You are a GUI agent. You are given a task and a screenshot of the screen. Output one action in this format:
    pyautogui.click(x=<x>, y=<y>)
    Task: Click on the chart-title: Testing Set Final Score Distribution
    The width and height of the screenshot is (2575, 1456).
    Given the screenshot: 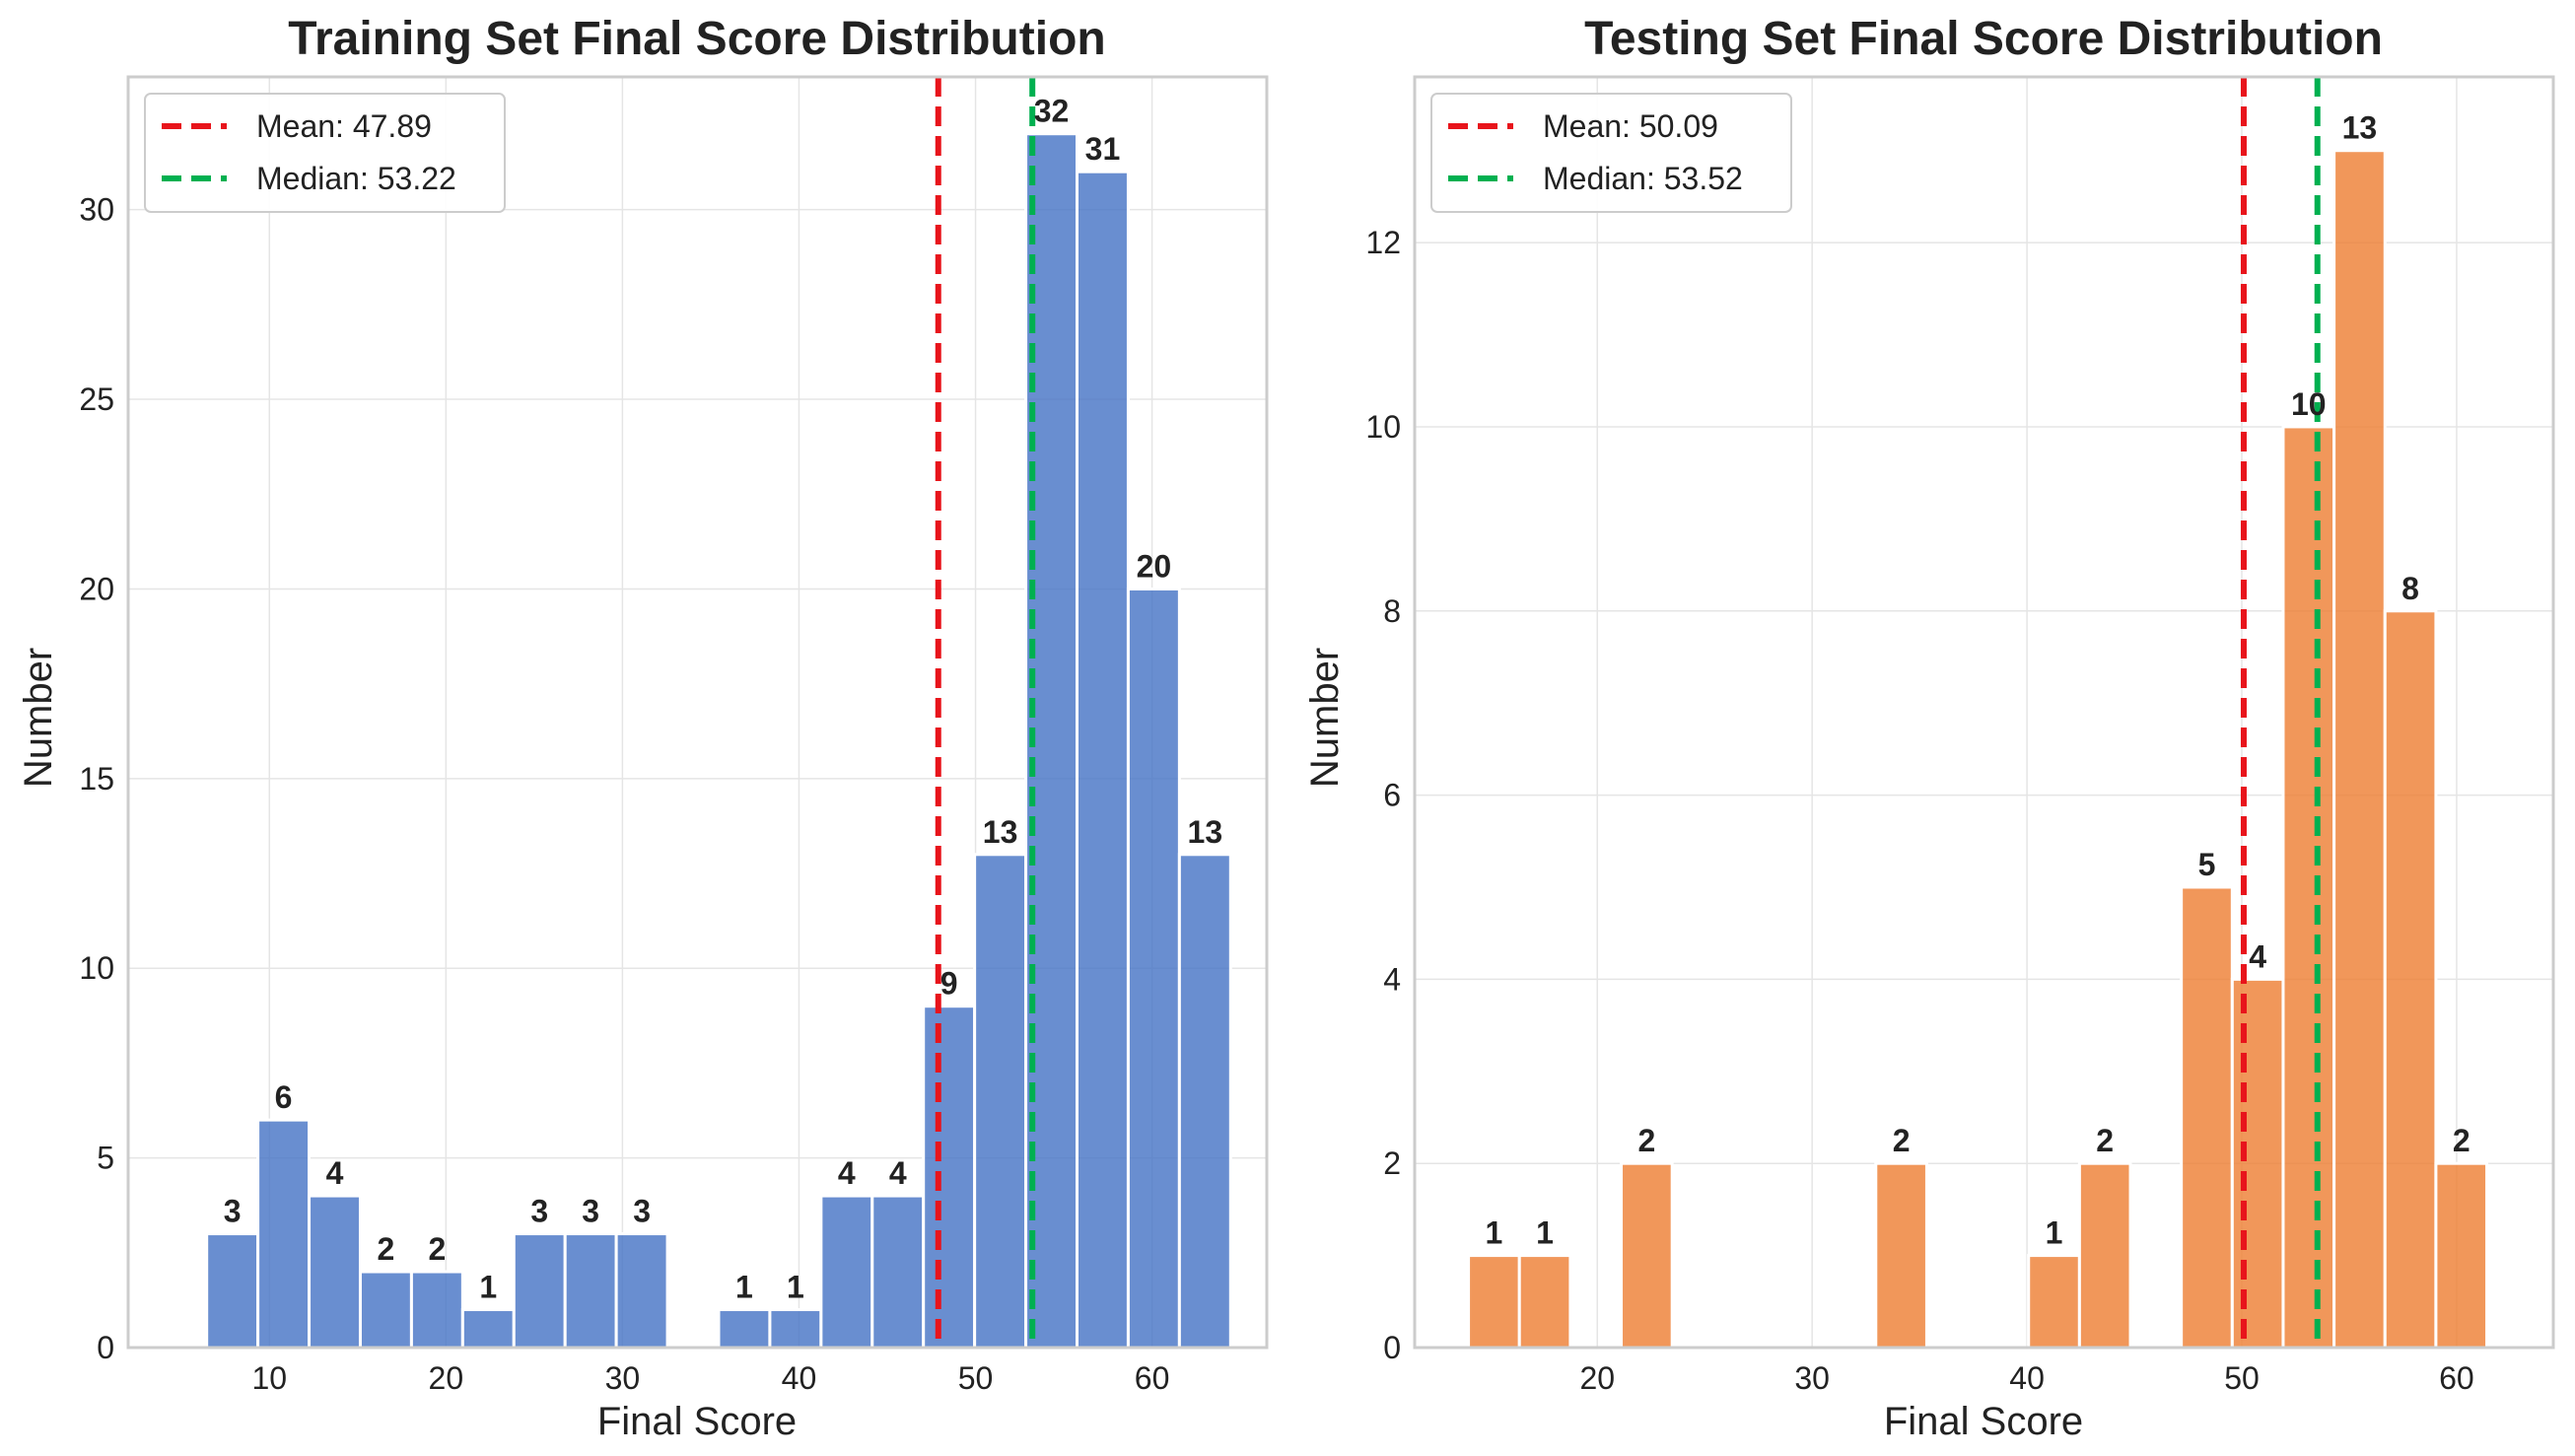 What is the action you would take?
    pyautogui.click(x=1983, y=39)
    